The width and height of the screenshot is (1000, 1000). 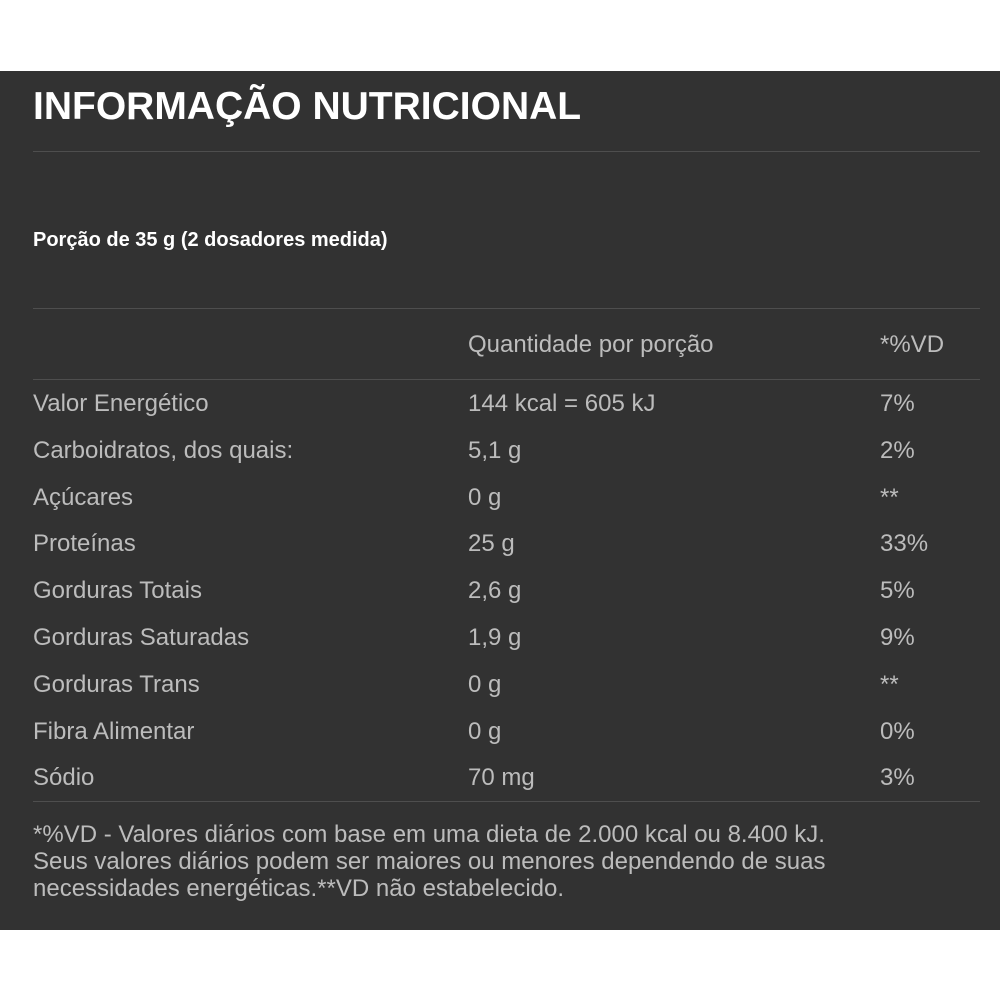 What do you see at coordinates (897, 450) in the screenshot?
I see `nutrient-dv: 2%` at bounding box center [897, 450].